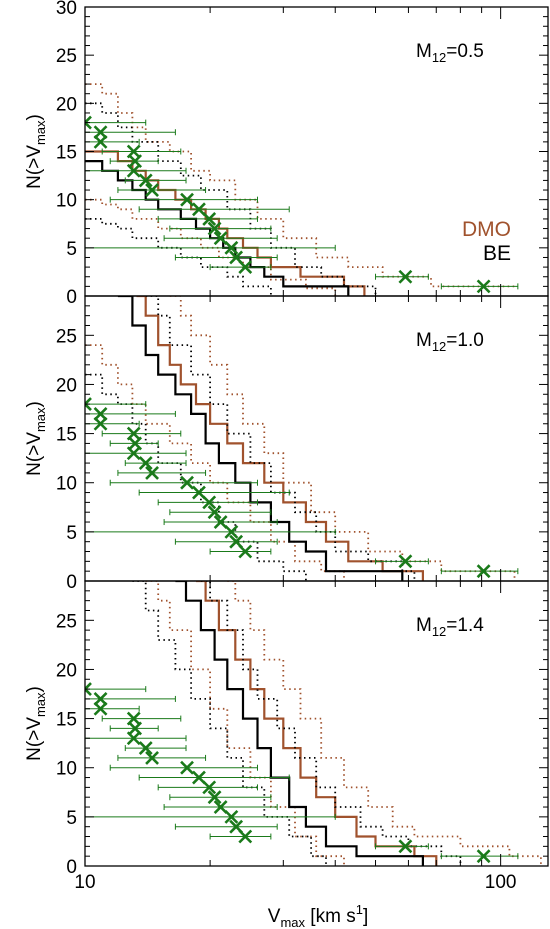  I want to click on y-tick-label: 5, so click(71, 818).